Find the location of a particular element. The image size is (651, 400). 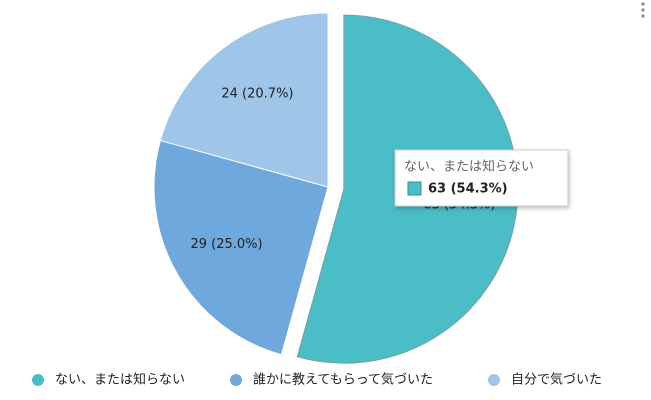

legend-label: ない、または知らない is located at coordinates (120, 380).